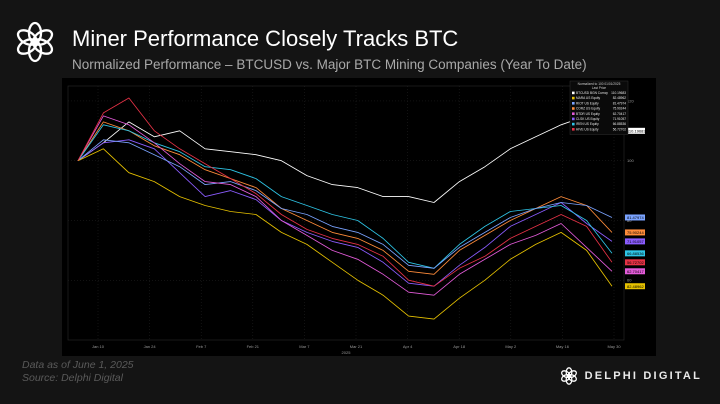  Describe the element at coordinates (620, 109) in the screenshot. I see `legend-value: 75.90244` at that location.